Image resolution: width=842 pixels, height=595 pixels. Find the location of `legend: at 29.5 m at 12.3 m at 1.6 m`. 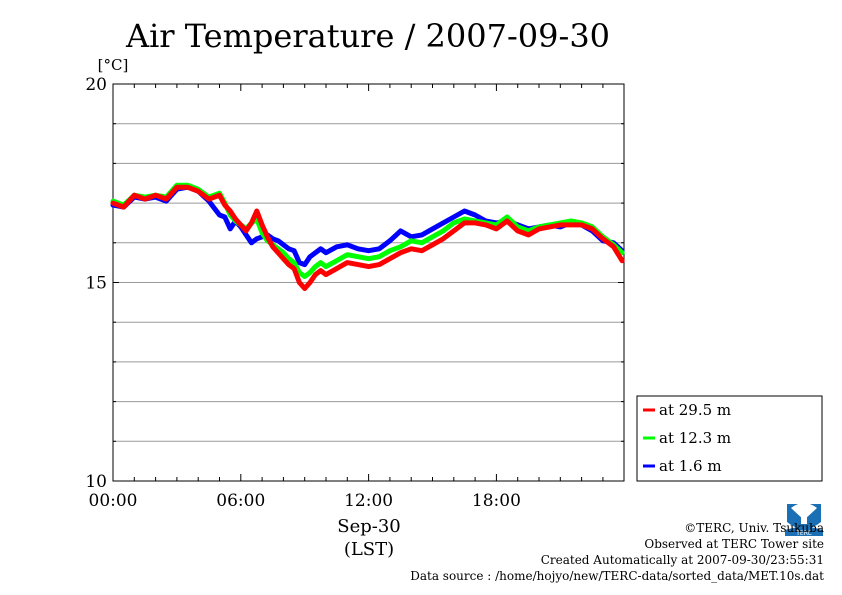

legend: at 29.5 m at 12.3 m at 1.6 m is located at coordinates (729, 438).